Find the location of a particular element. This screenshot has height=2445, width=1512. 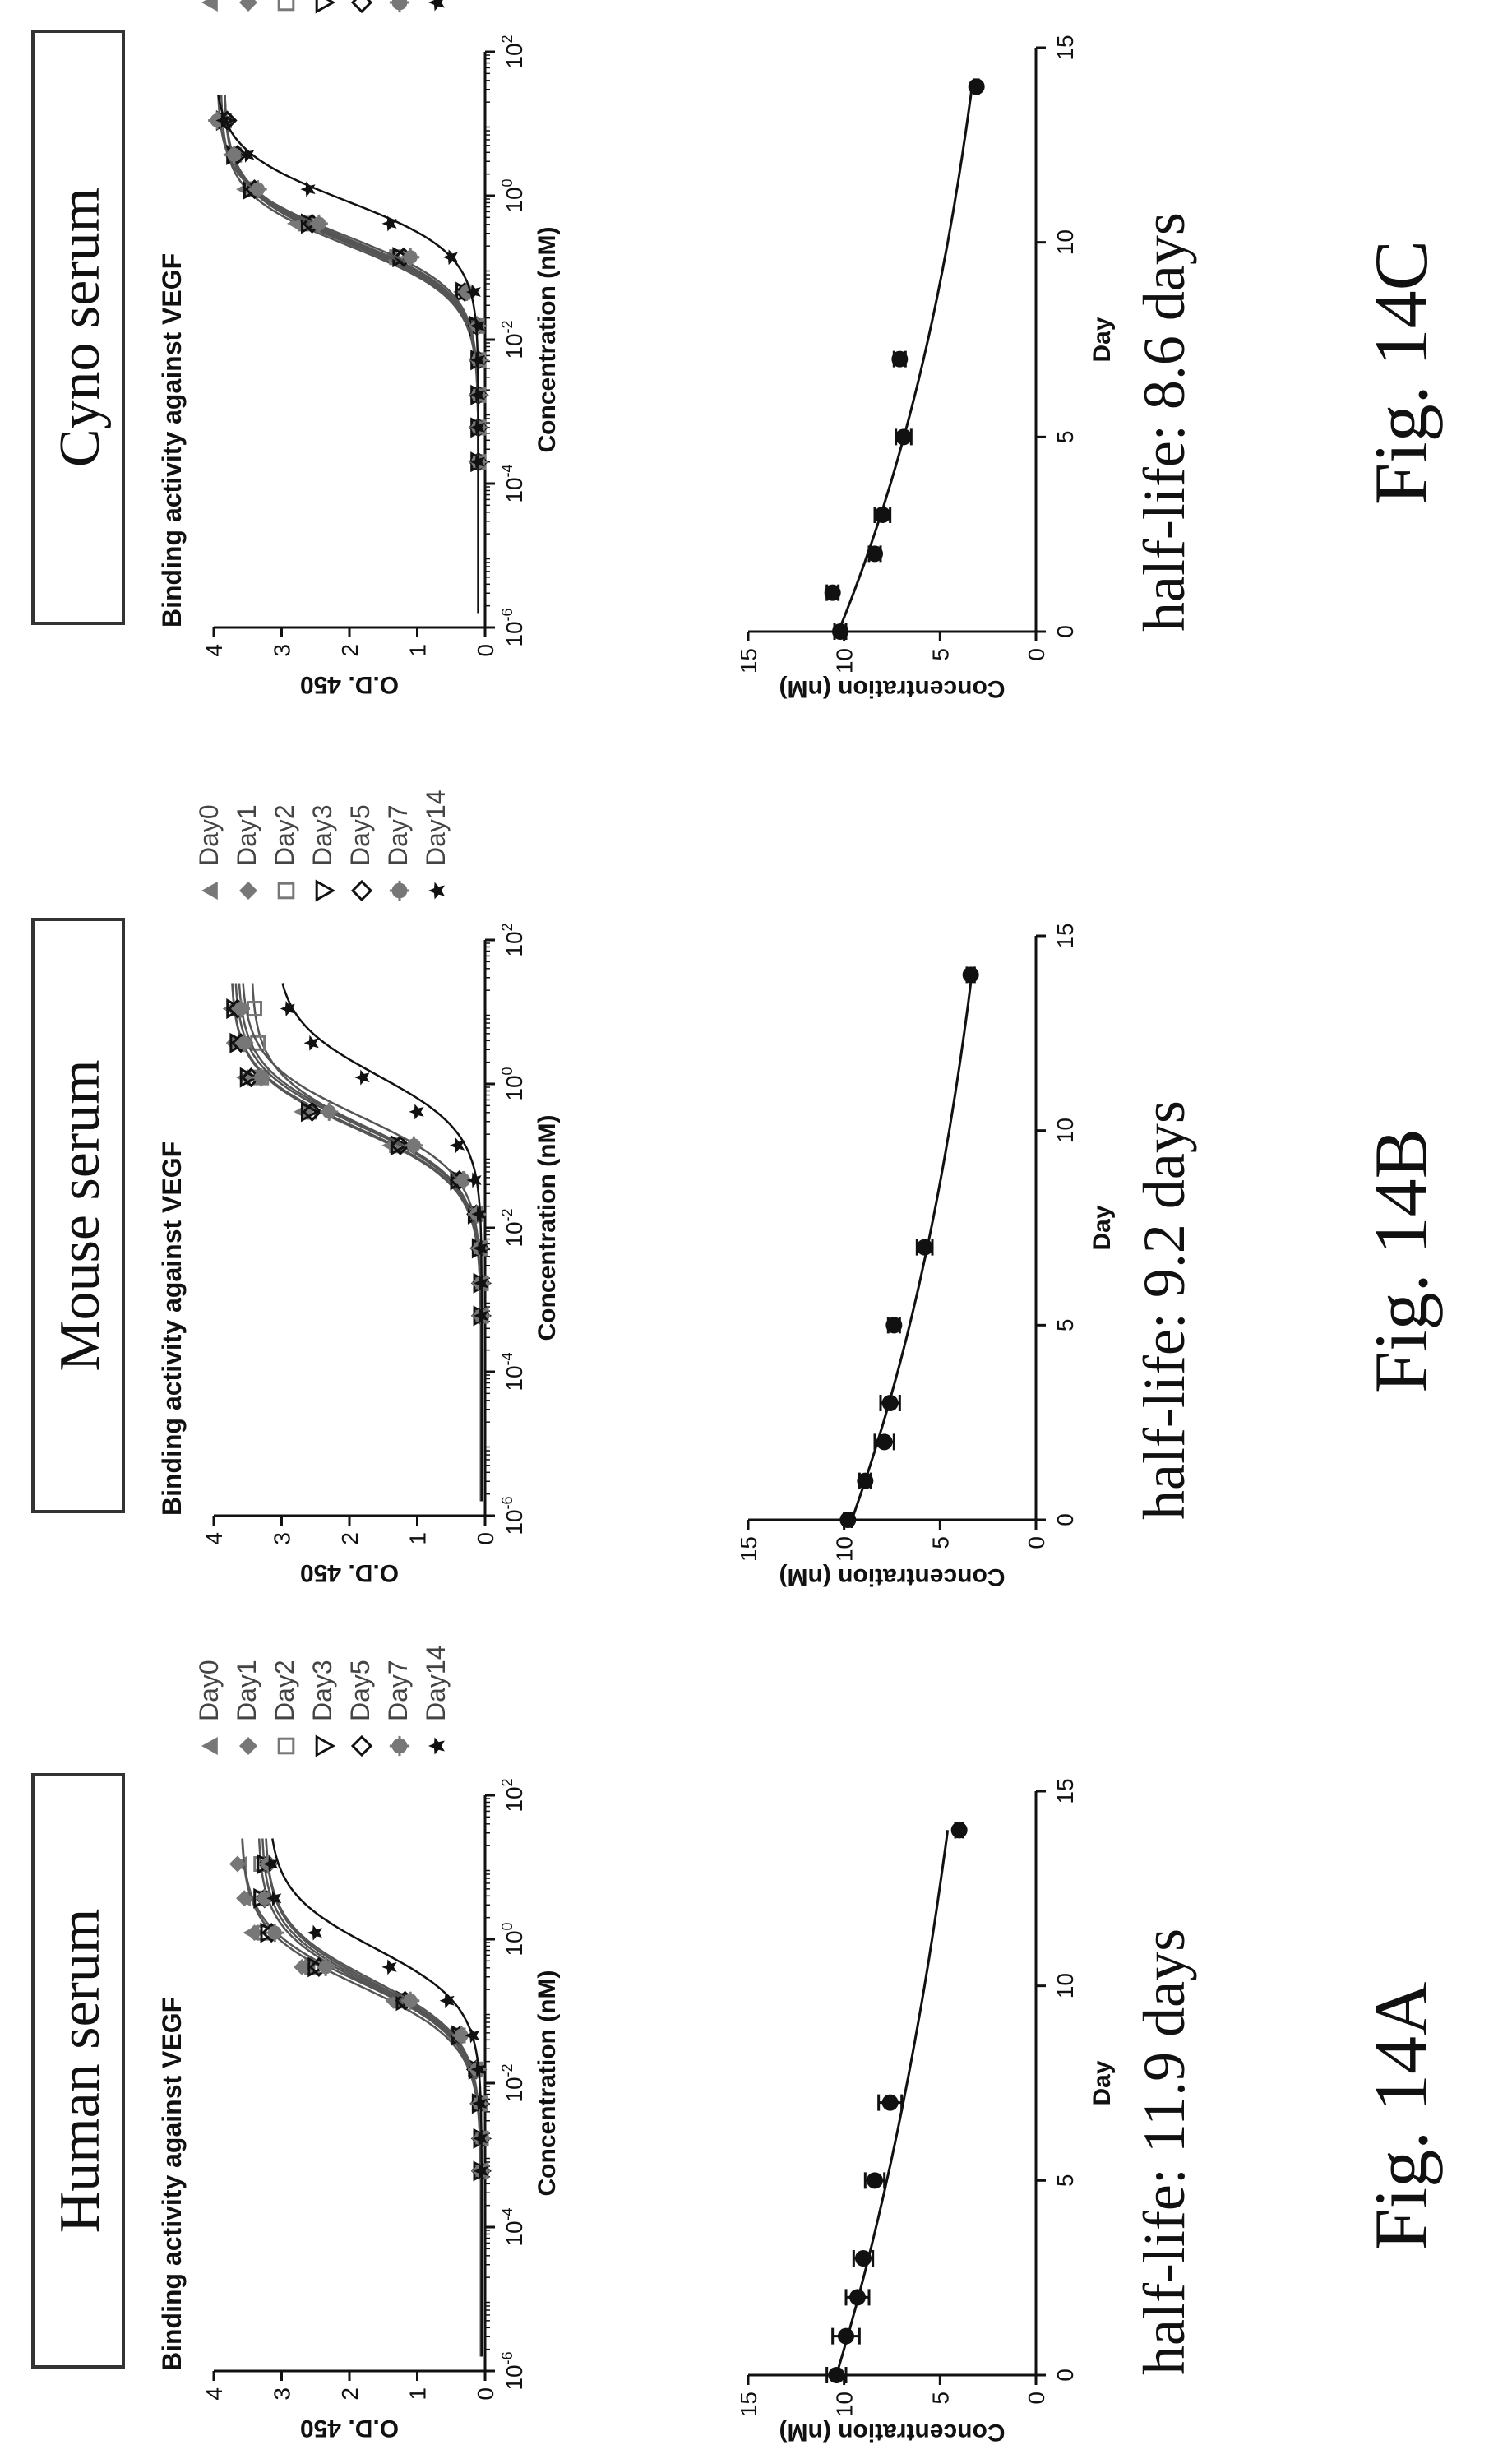

chart-title: Binding activity against VEGF is located at coordinates (172, 1329).